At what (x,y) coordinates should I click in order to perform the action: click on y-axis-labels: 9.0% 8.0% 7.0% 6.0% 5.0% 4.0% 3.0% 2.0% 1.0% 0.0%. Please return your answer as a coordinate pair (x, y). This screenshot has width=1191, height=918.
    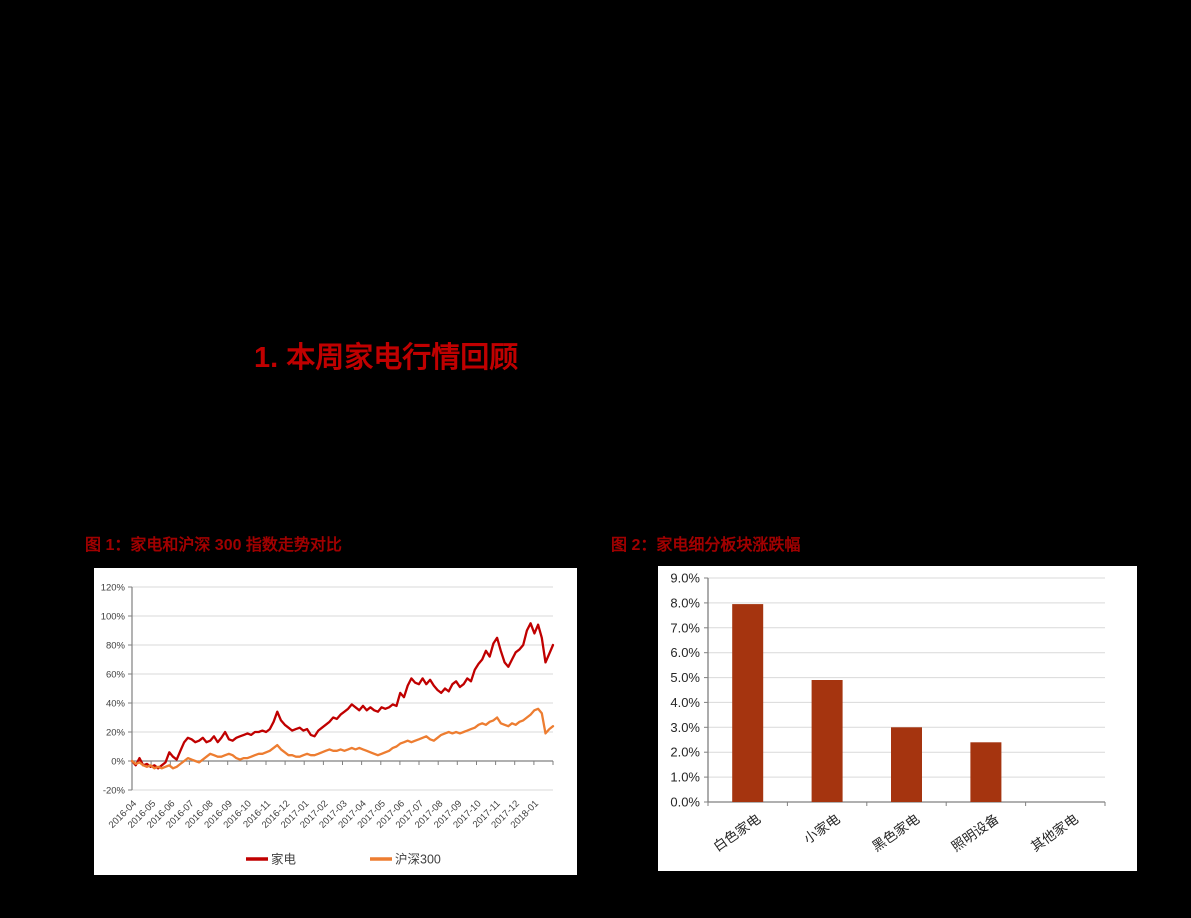
    Looking at the image, I should click on (685, 690).